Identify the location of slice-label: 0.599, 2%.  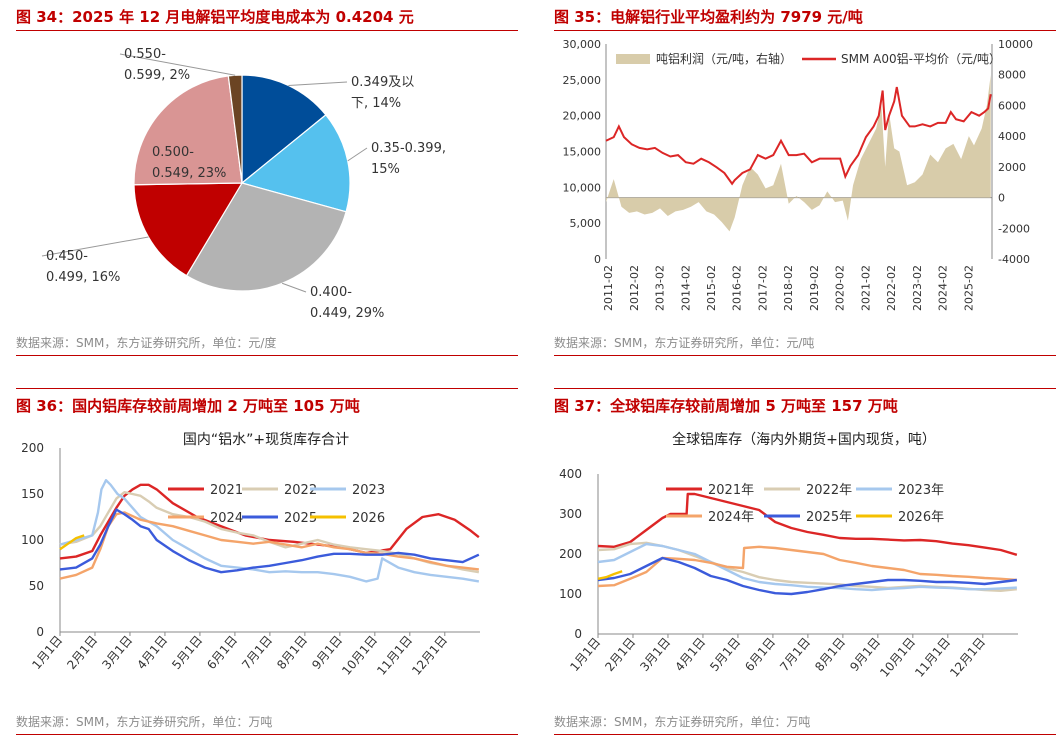
(157, 75).